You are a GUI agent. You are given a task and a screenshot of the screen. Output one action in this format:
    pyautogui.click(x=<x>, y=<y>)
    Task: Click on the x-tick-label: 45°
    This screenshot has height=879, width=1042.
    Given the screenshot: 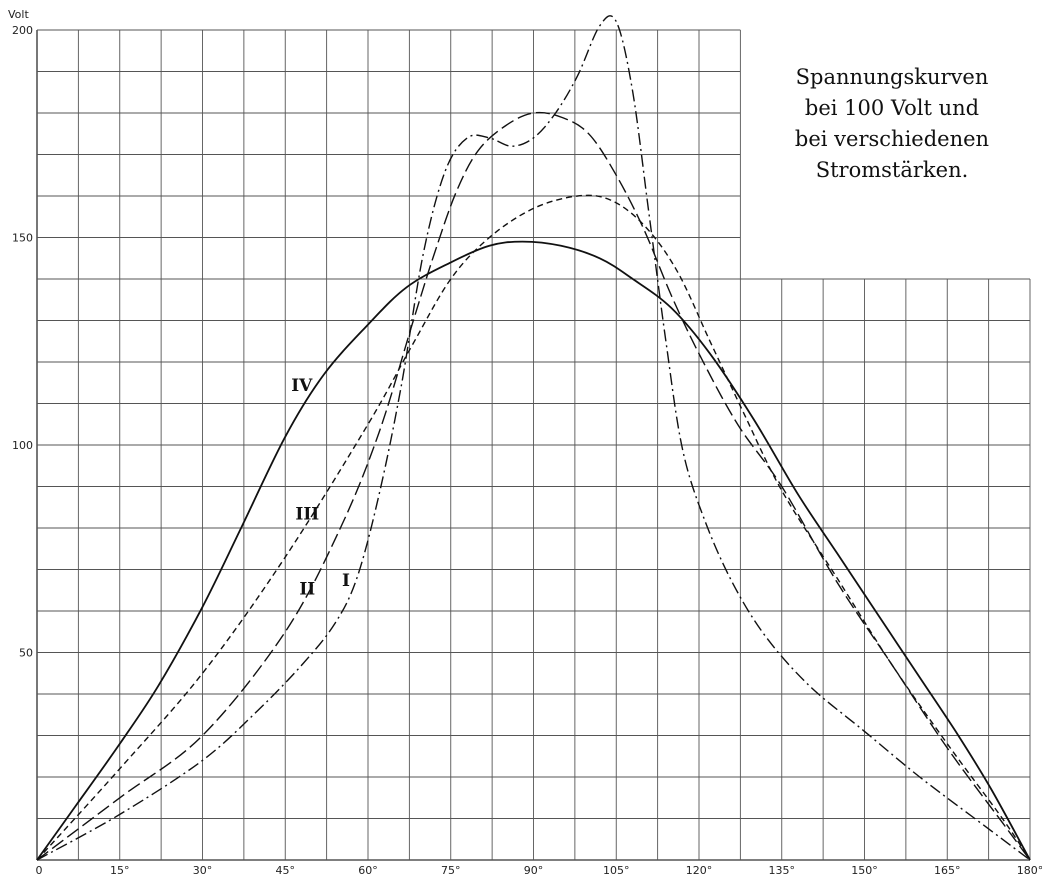 What is the action you would take?
    pyautogui.click(x=286, y=870)
    